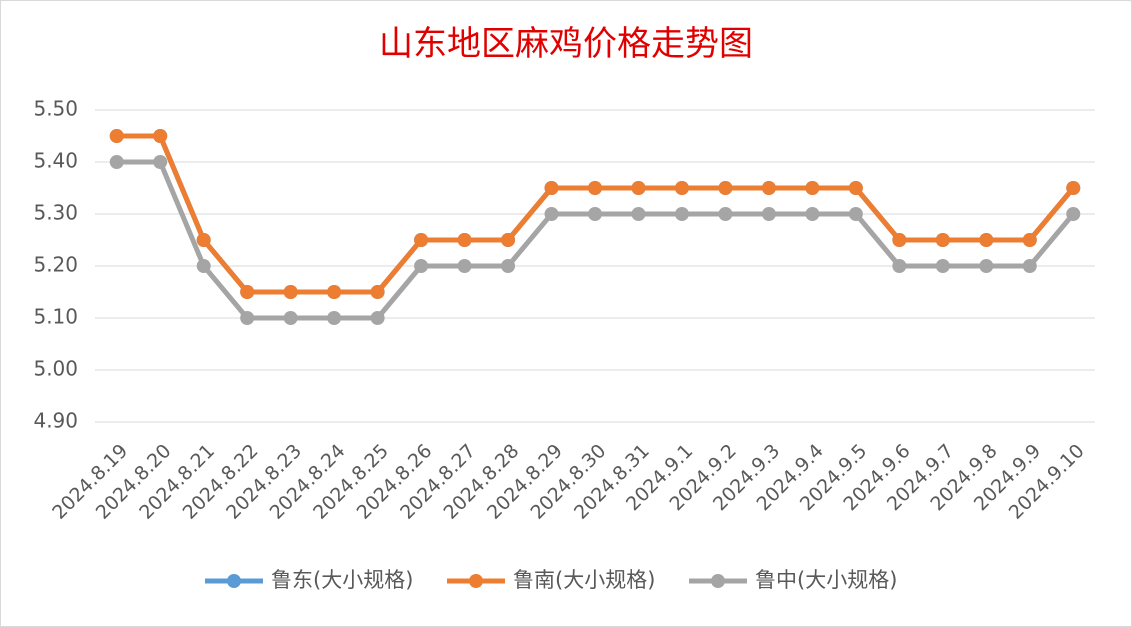 The width and height of the screenshot is (1132, 627). Describe the element at coordinates (55, 421) in the screenshot. I see `y-tick-label: 4.90` at that location.